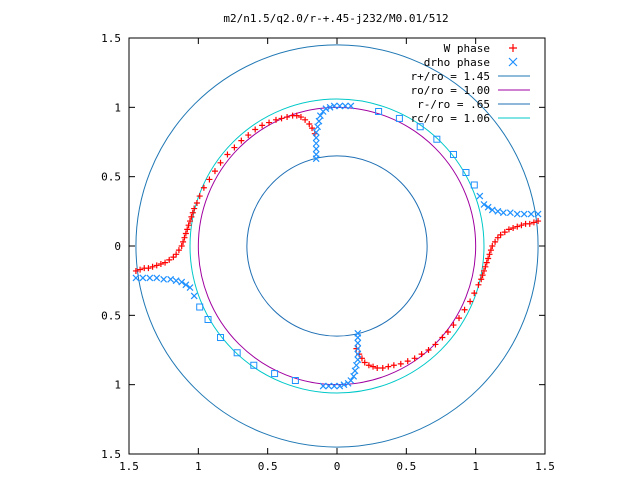 The image size is (640, 480). I want to click on legend-label: r+/ro = 1.45, so click(450, 76).